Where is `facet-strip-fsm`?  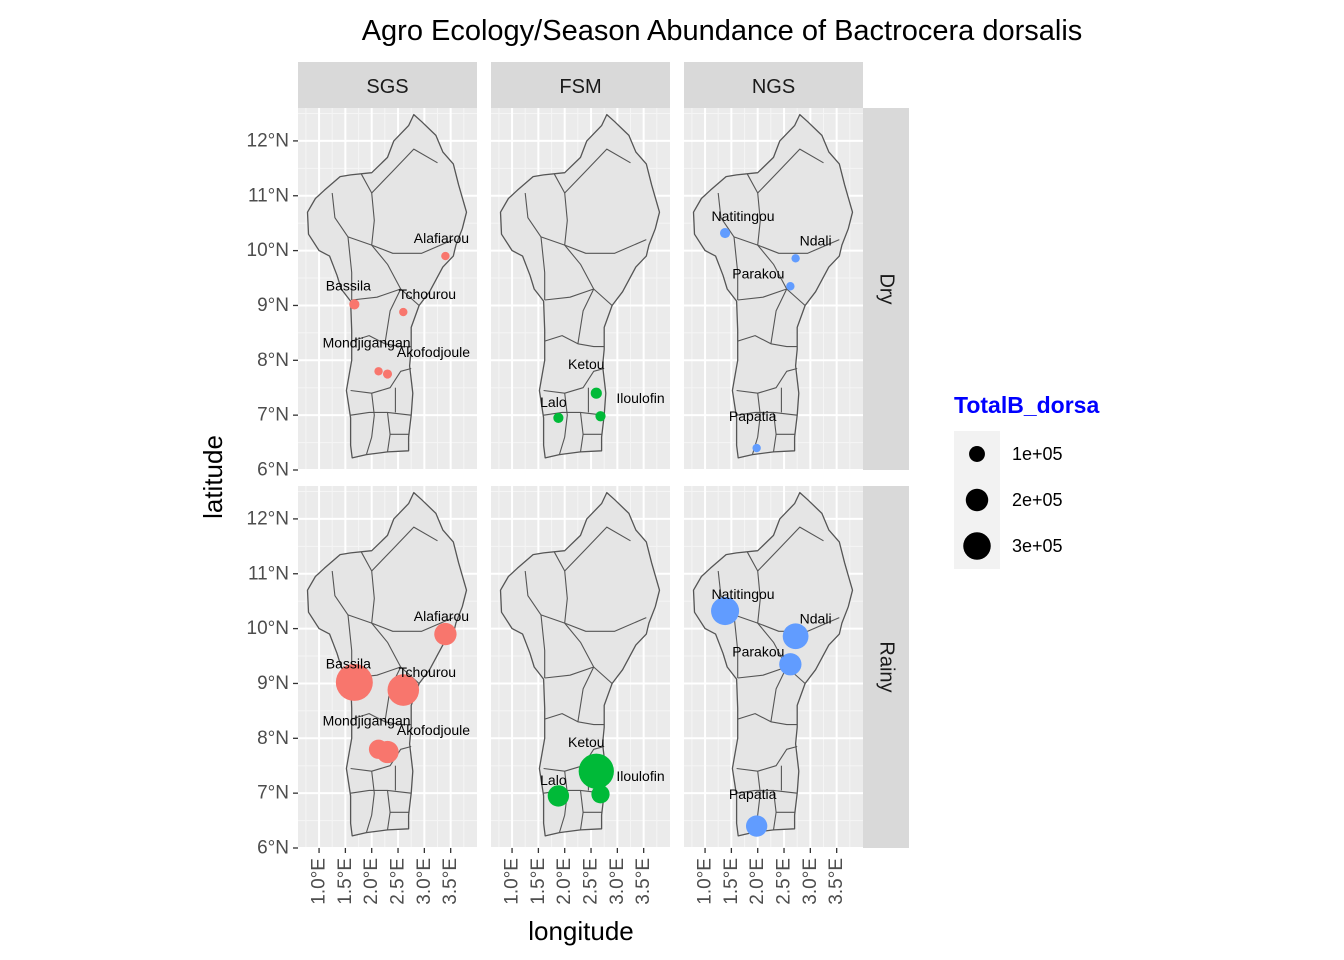
facet-strip-fsm is located at coordinates (580, 85).